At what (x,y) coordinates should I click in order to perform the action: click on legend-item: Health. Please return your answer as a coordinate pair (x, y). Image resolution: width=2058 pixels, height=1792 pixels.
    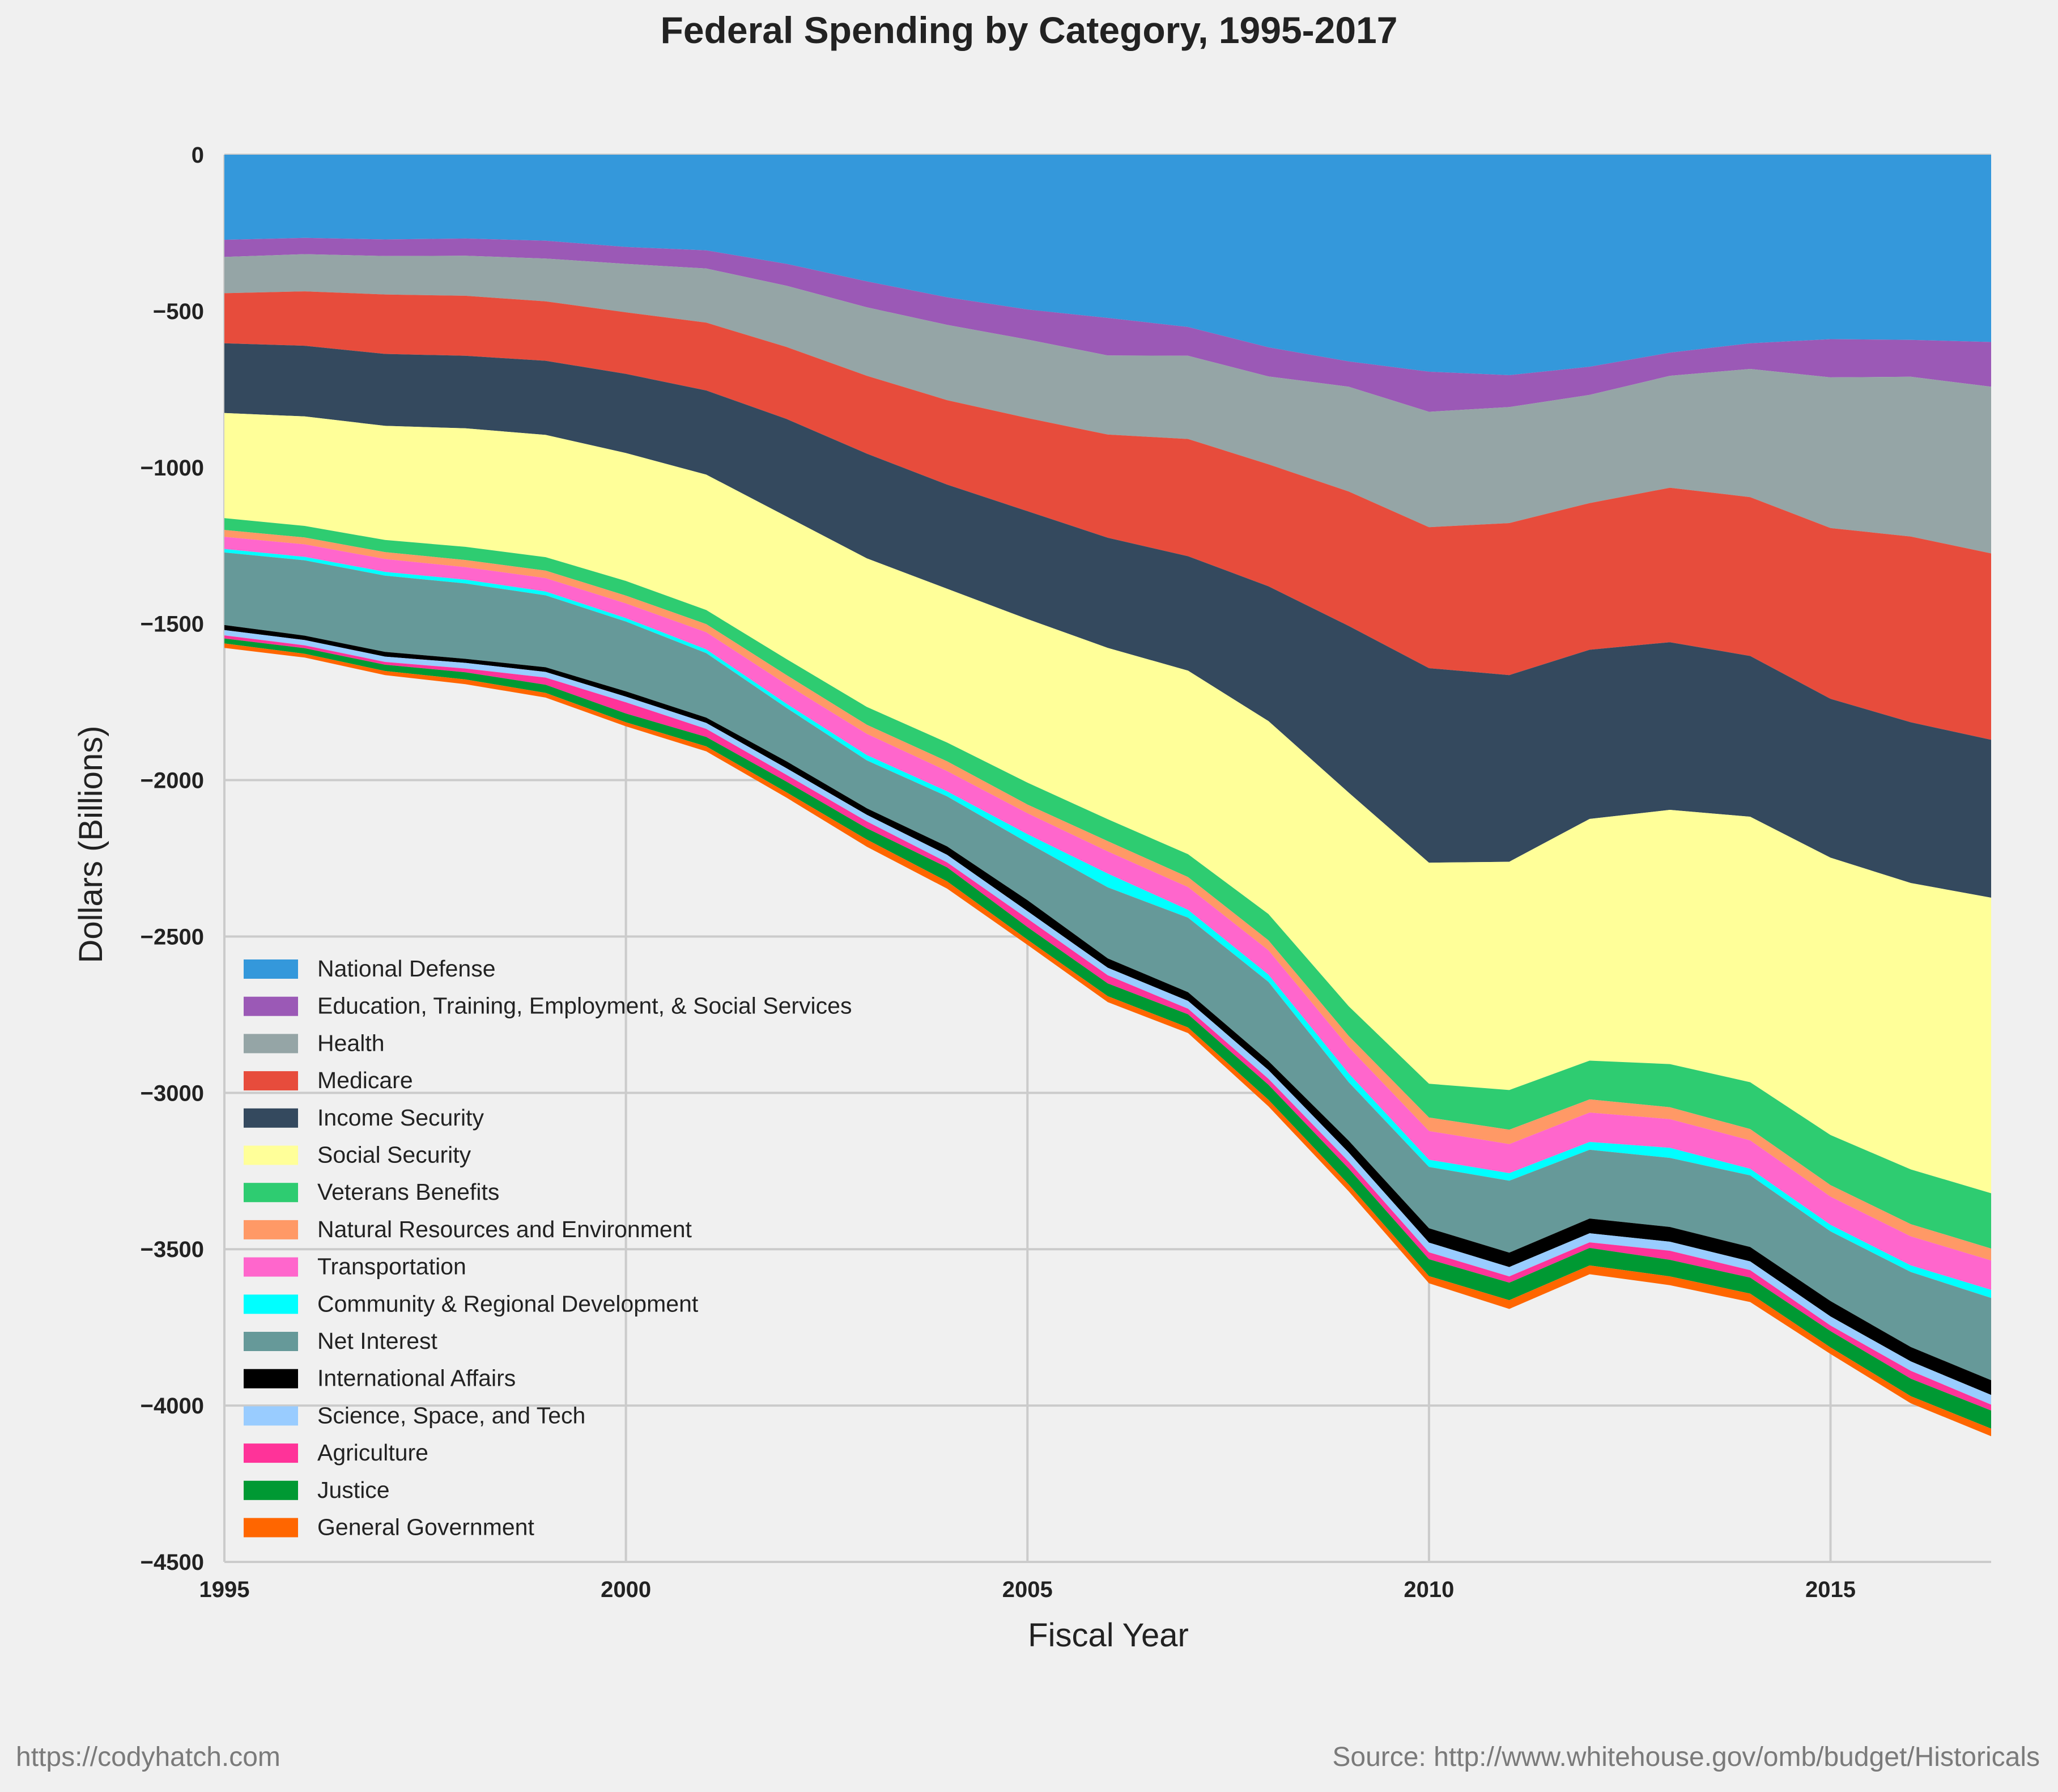
    Looking at the image, I should click on (315, 1043).